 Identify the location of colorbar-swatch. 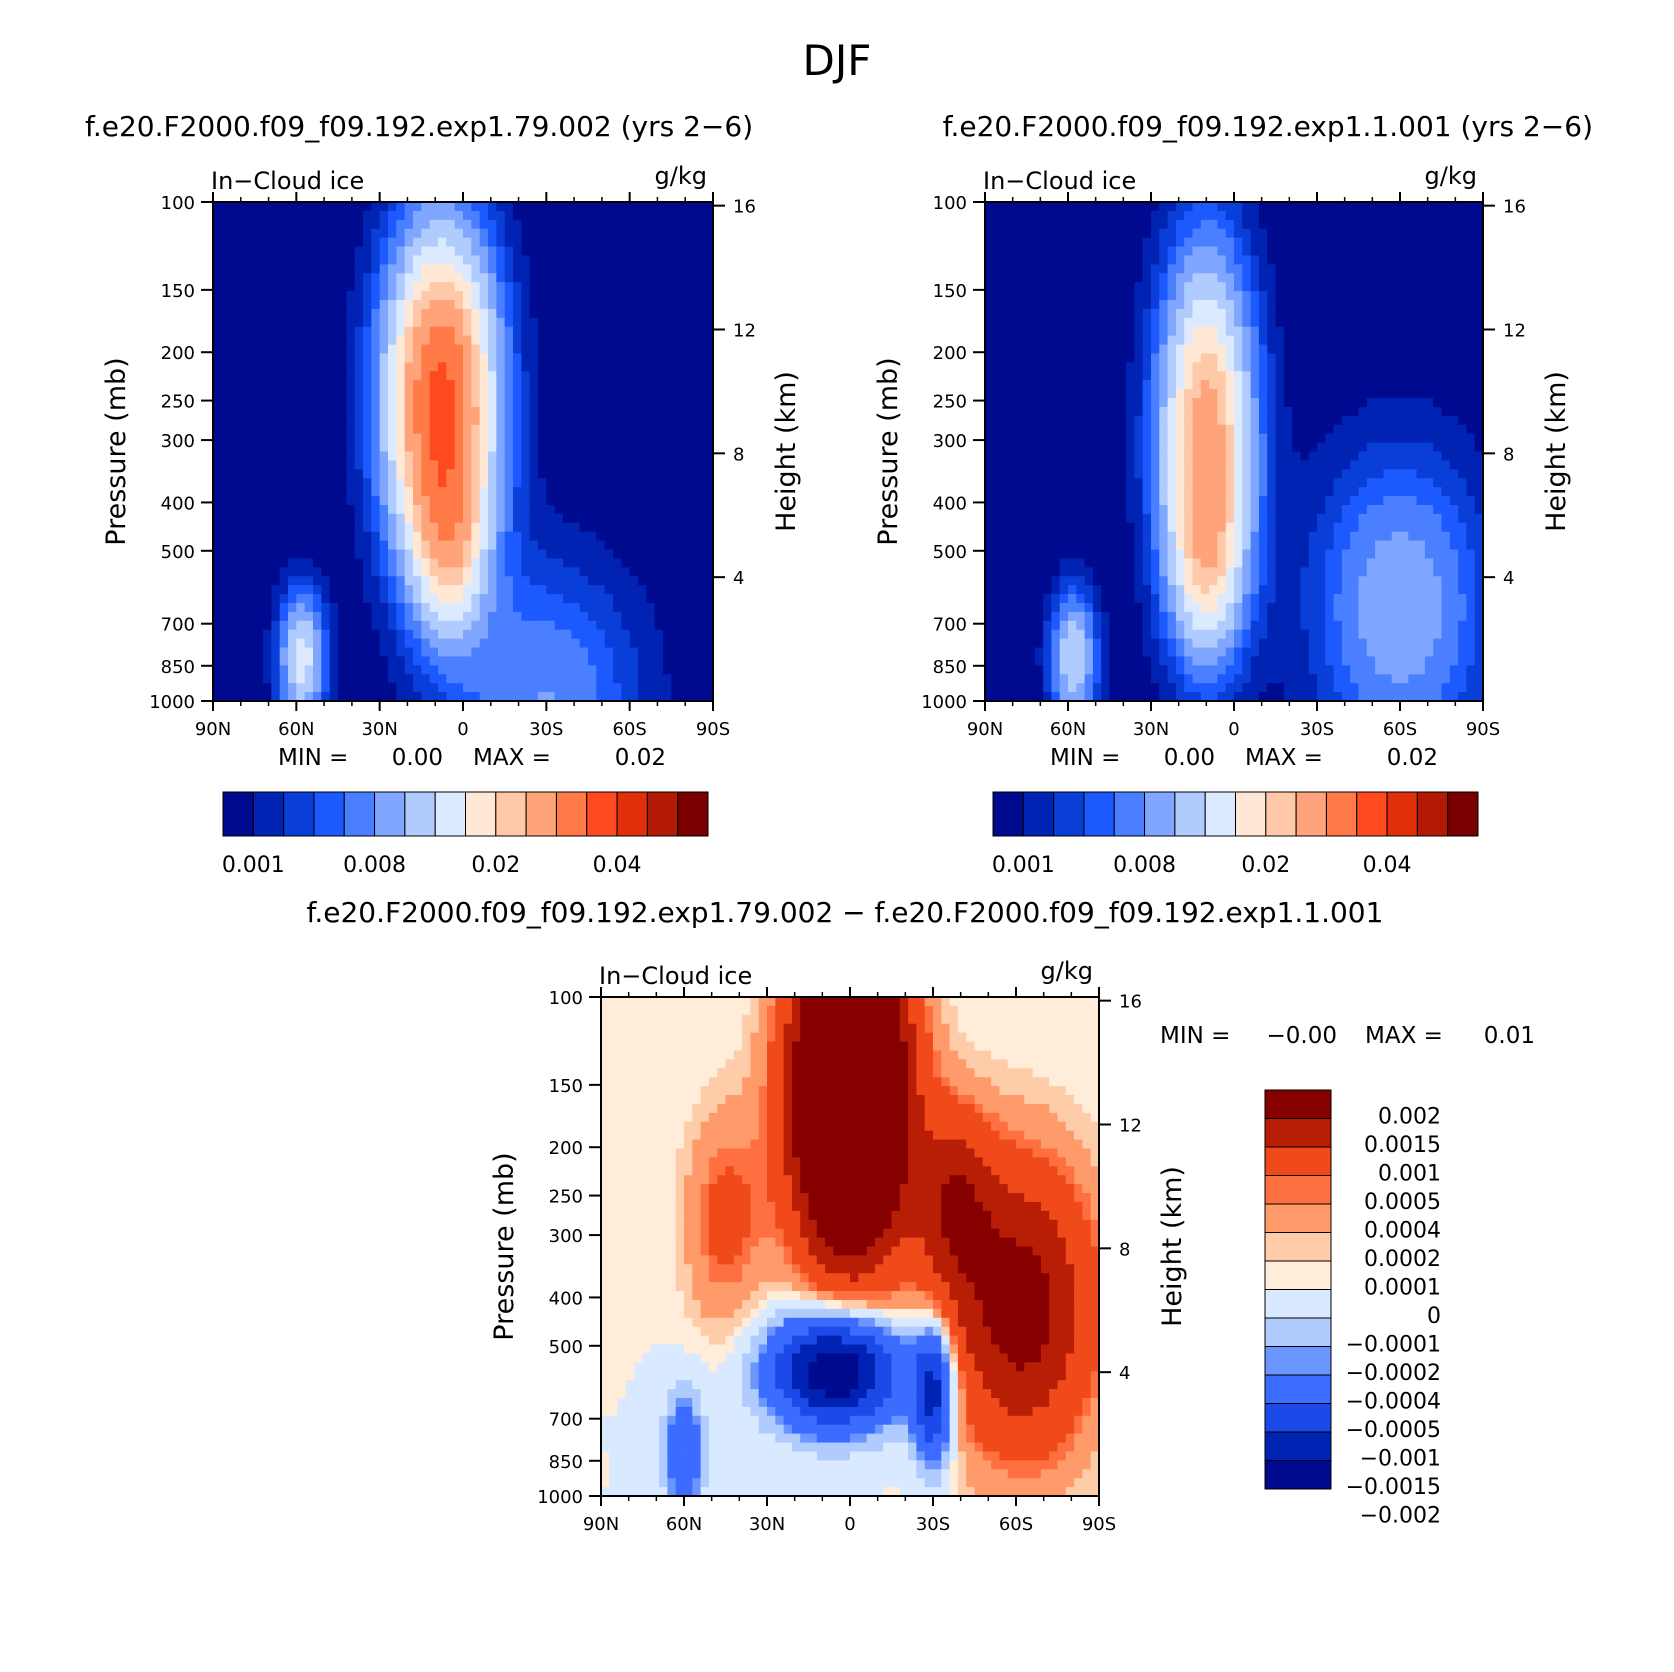
(238, 814).